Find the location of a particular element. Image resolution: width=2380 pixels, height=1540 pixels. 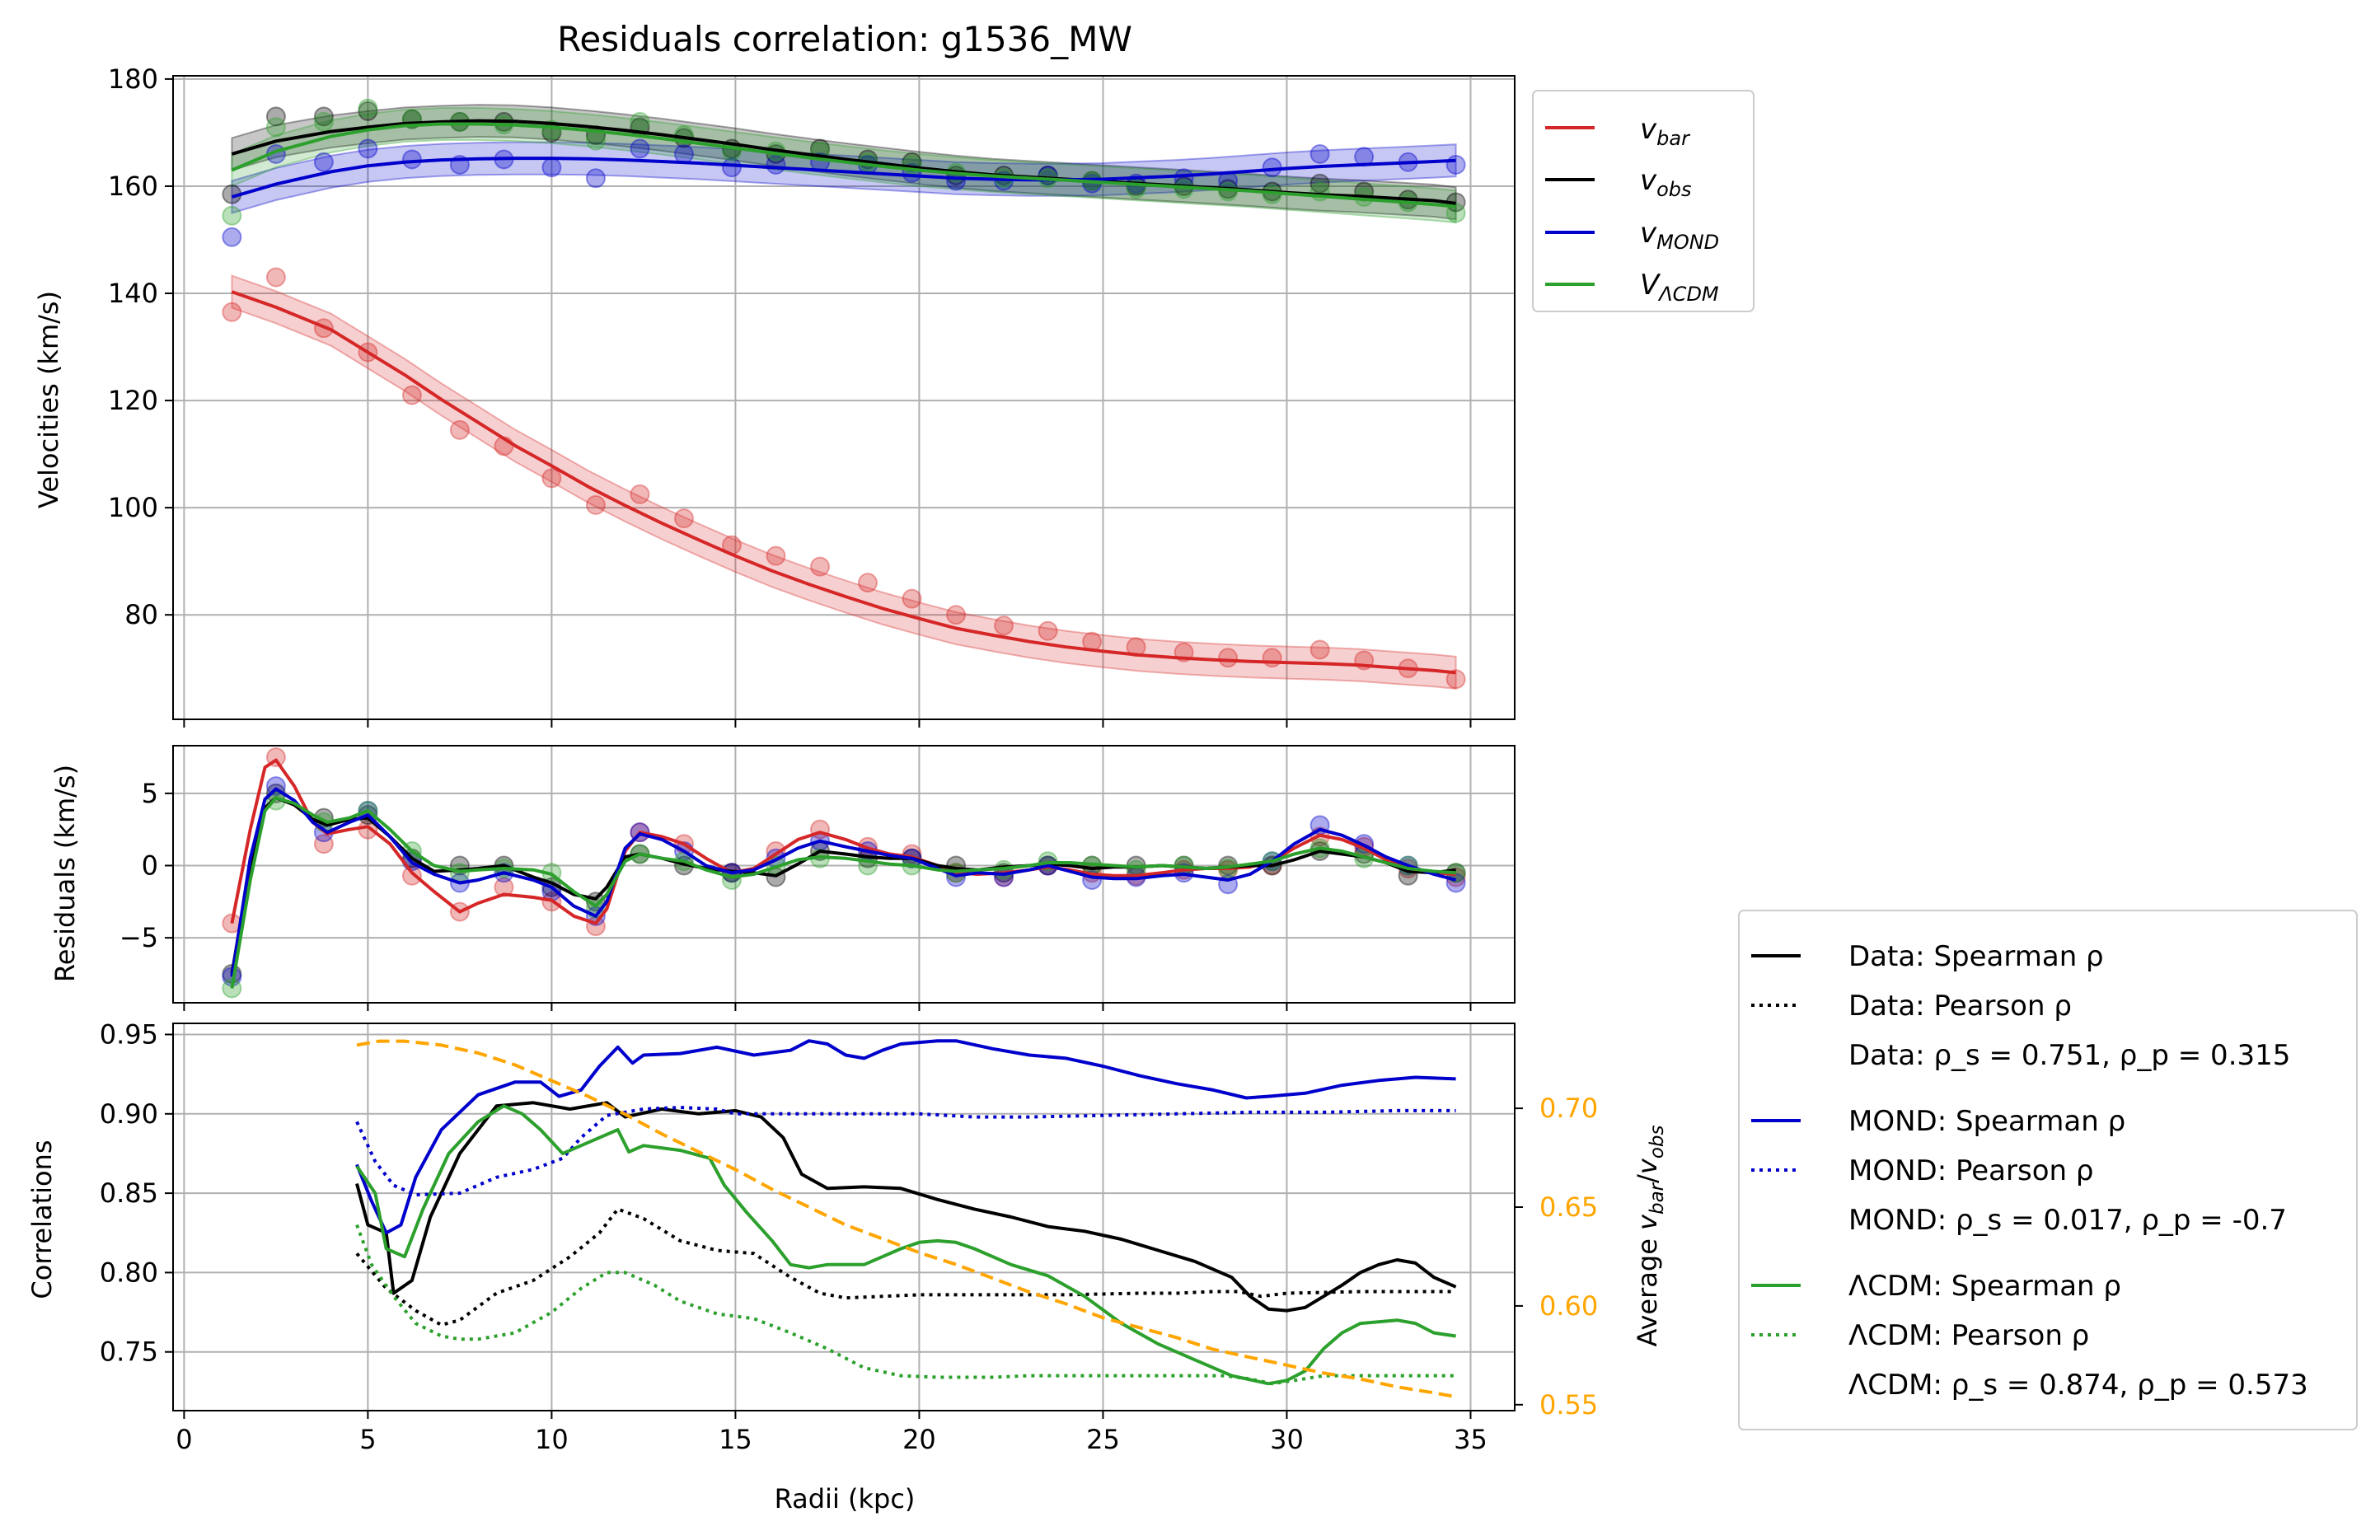

x-tick-label: 25 is located at coordinates (1103, 1439).